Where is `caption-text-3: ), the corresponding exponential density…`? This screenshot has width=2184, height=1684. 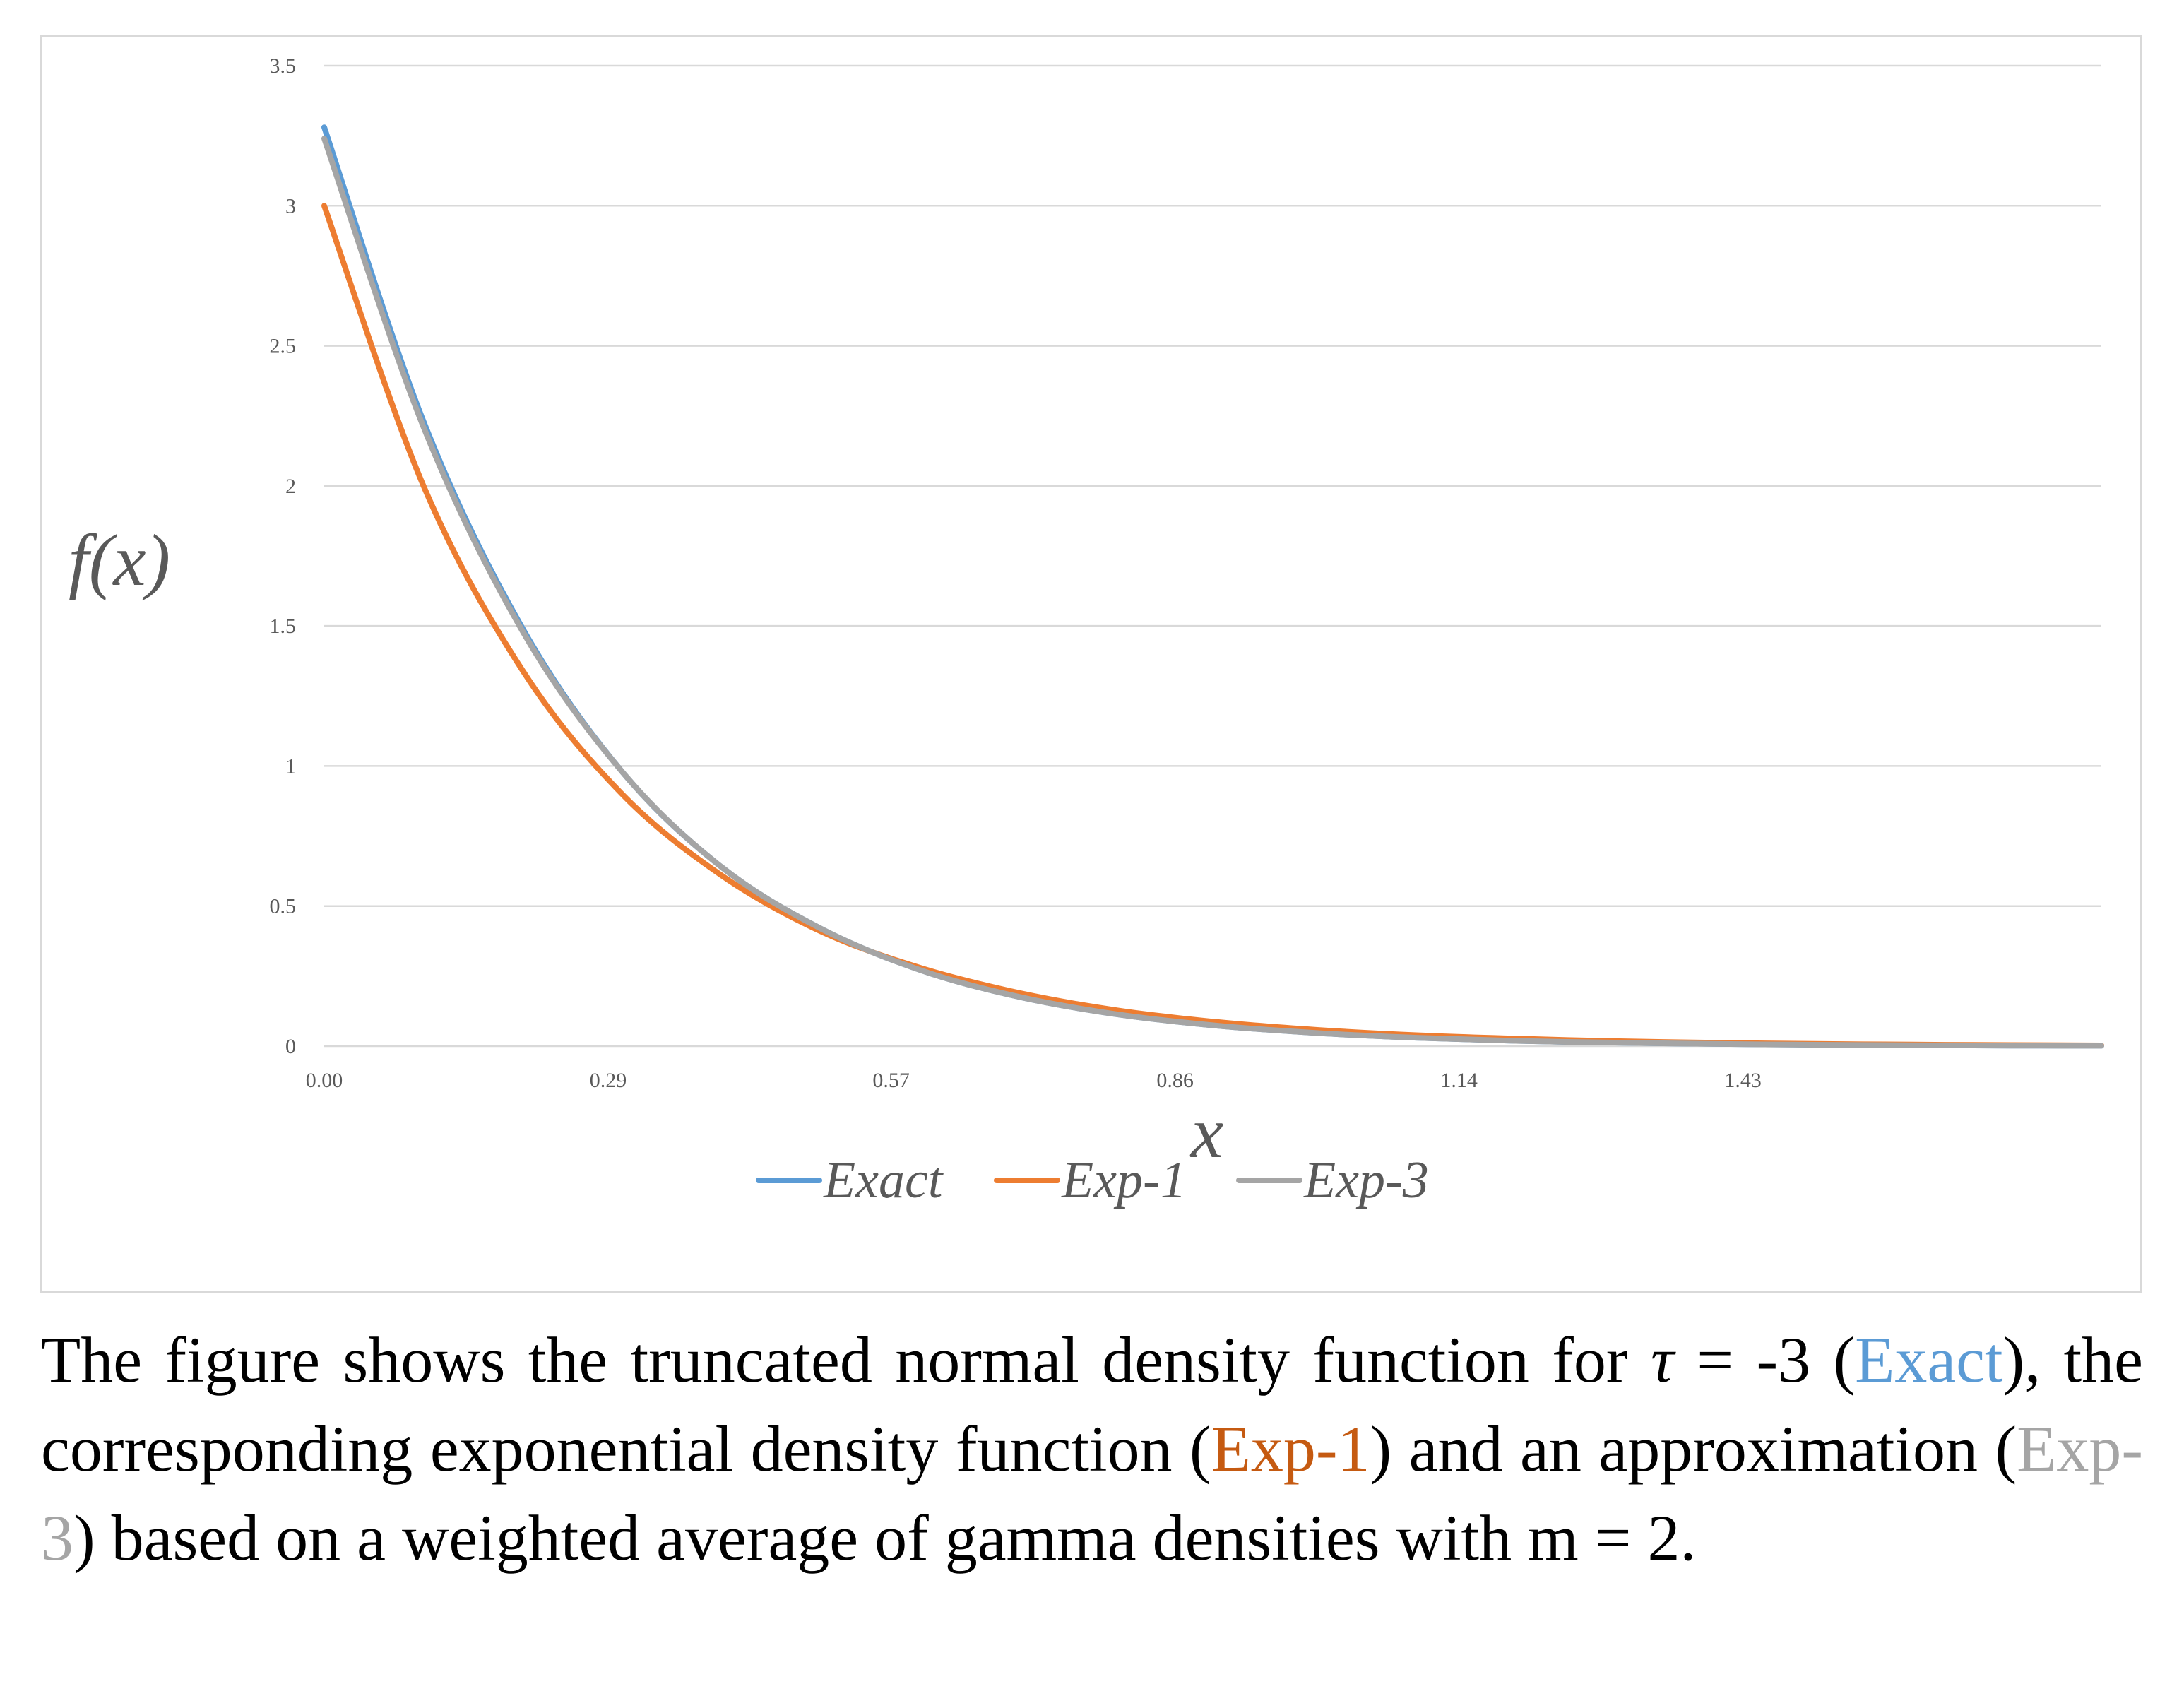
caption-text-3: ), the corresponding exponential density… is located at coordinates (1092, 1405).